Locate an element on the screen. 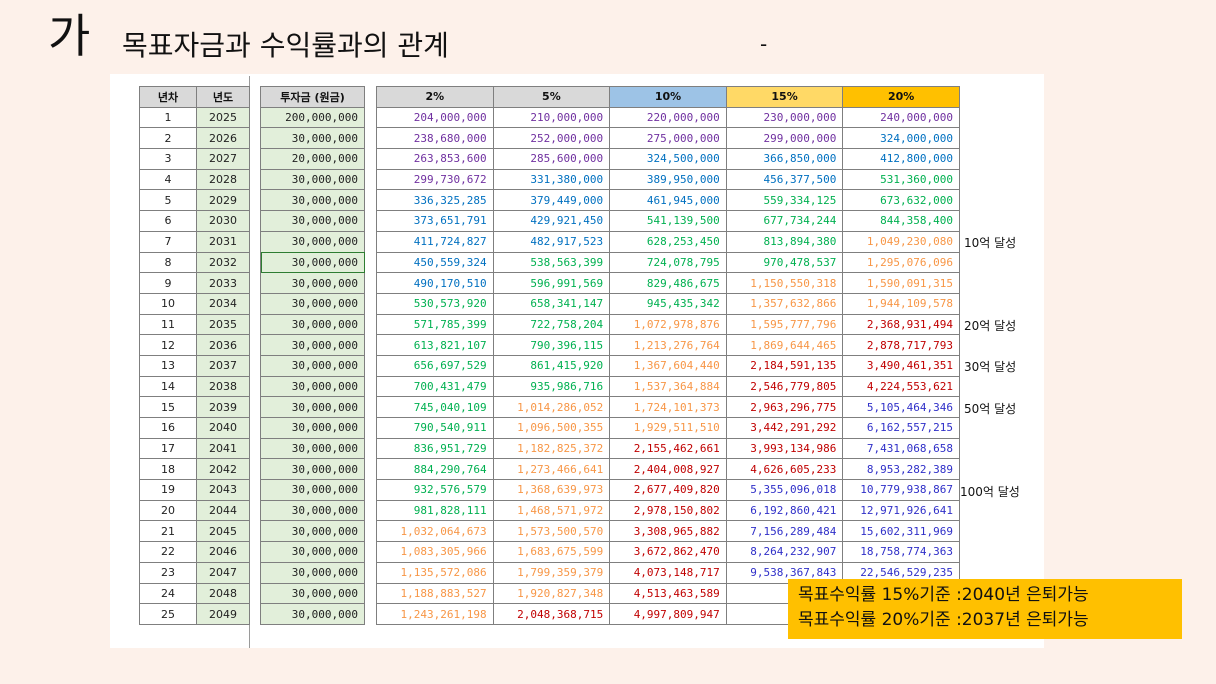  cell-return: 1,083,305,966 is located at coordinates (435, 552).